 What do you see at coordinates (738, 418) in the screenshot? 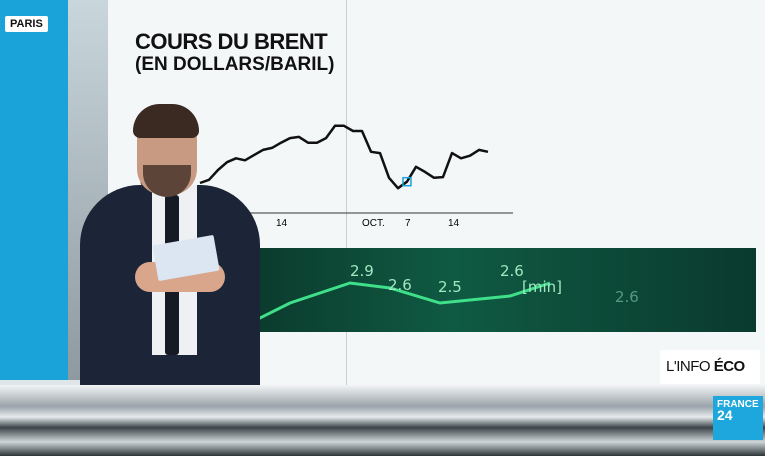
I see `france24-logo: FRANCE 24` at bounding box center [738, 418].